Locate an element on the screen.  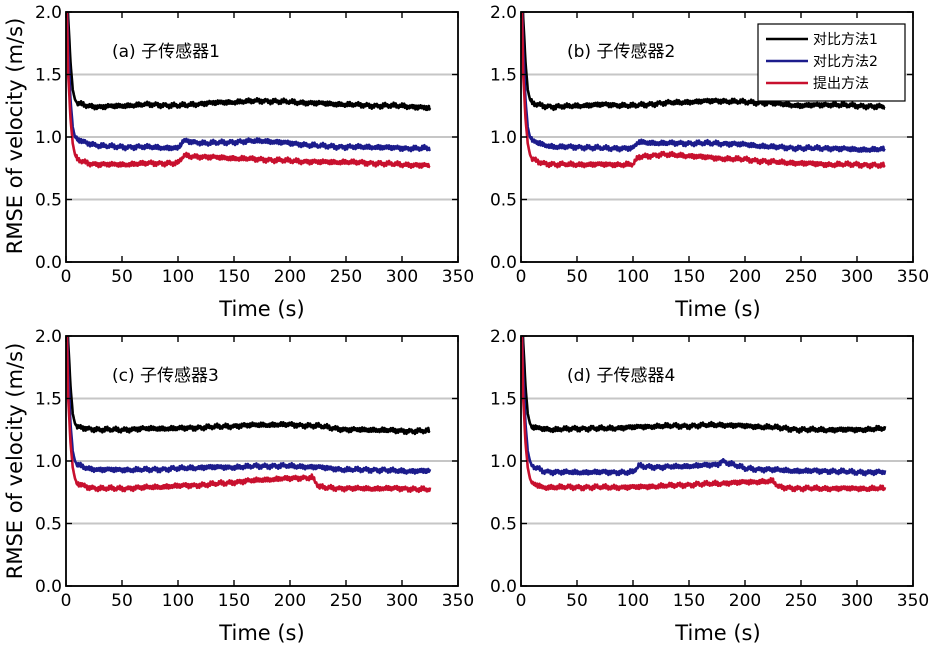
panel-a-xtick-label: 200 is located at coordinates (290, 277).